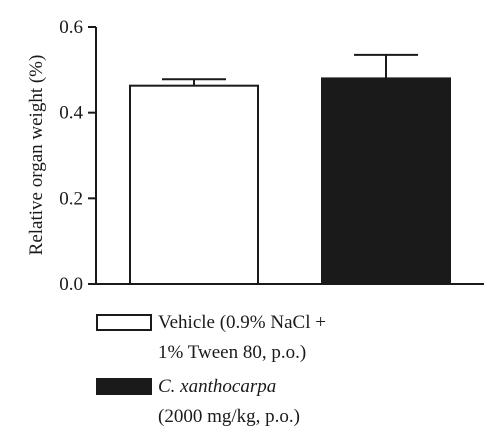 The height and width of the screenshot is (448, 500). Describe the element at coordinates (77, 156) in the screenshot. I see `y-axis-ticks: 0.0 0.2 0.4 0.6` at that location.